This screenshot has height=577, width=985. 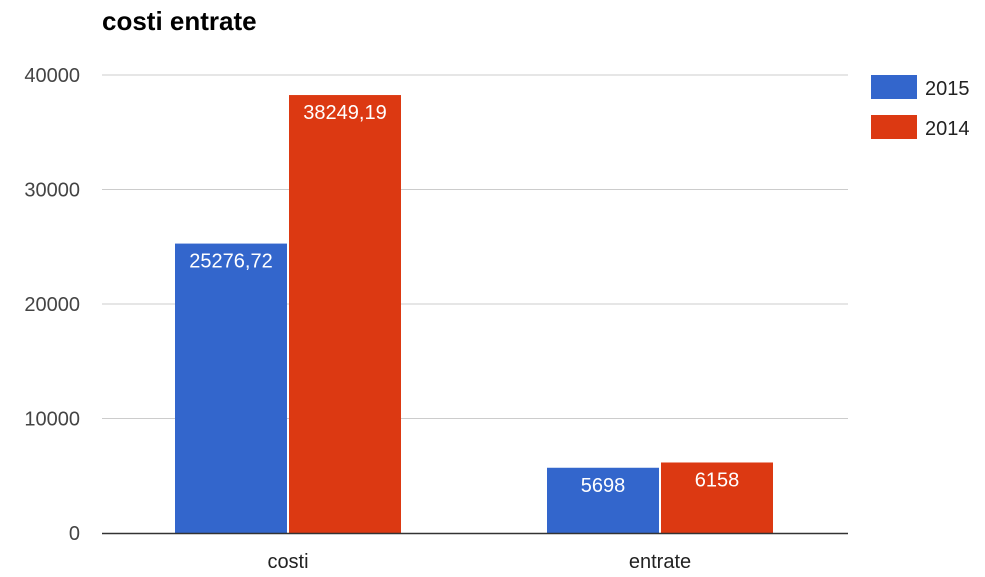 I want to click on y-tick-label: 20000, so click(x=52, y=305).